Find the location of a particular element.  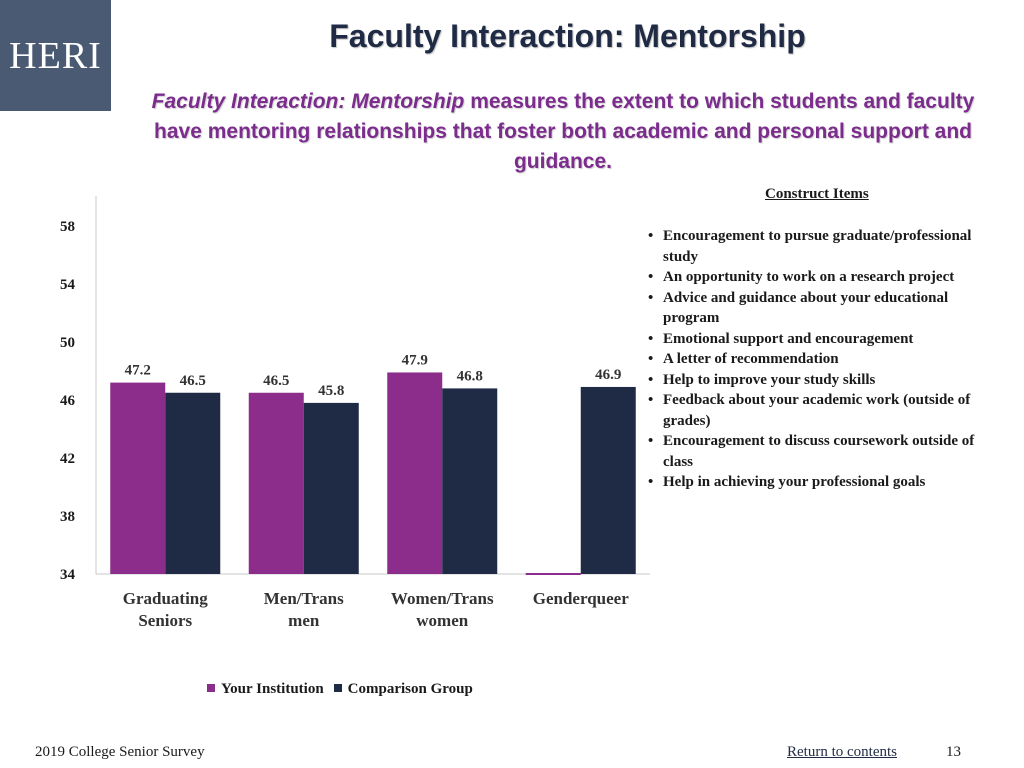

page-number: 13 is located at coordinates (953, 752).